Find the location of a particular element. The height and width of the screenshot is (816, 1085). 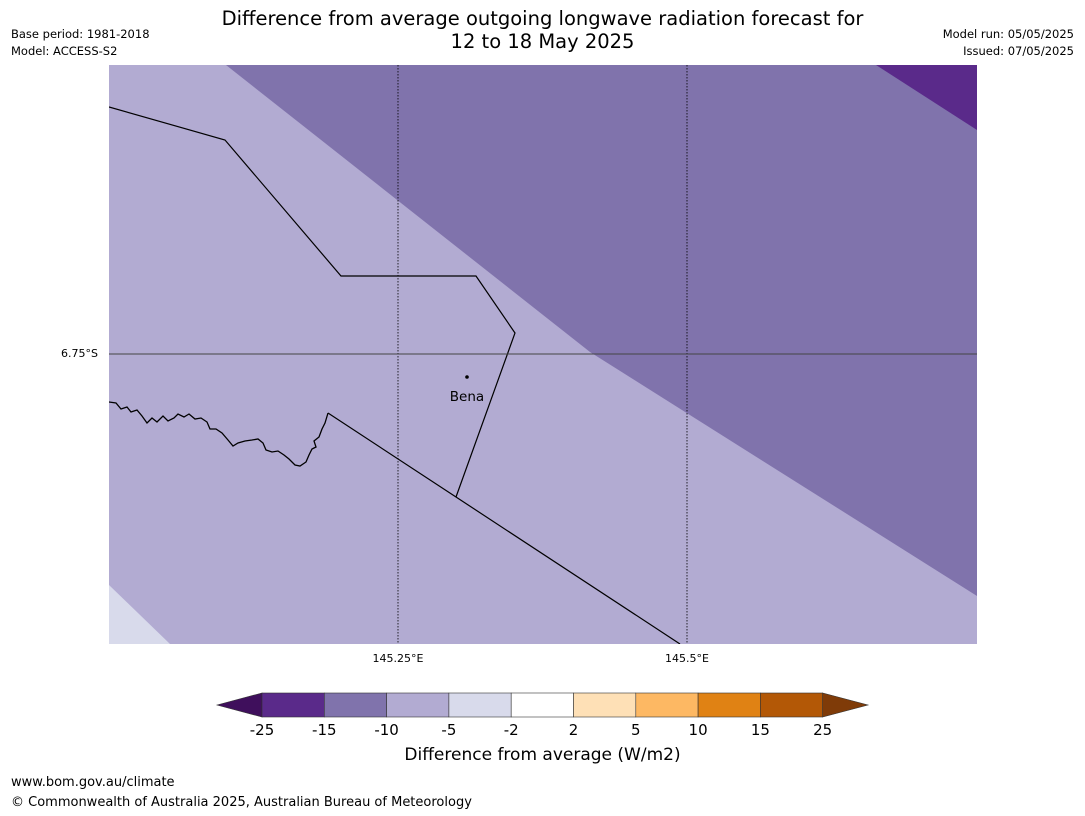

town-marker-bena is located at coordinates (467, 377).